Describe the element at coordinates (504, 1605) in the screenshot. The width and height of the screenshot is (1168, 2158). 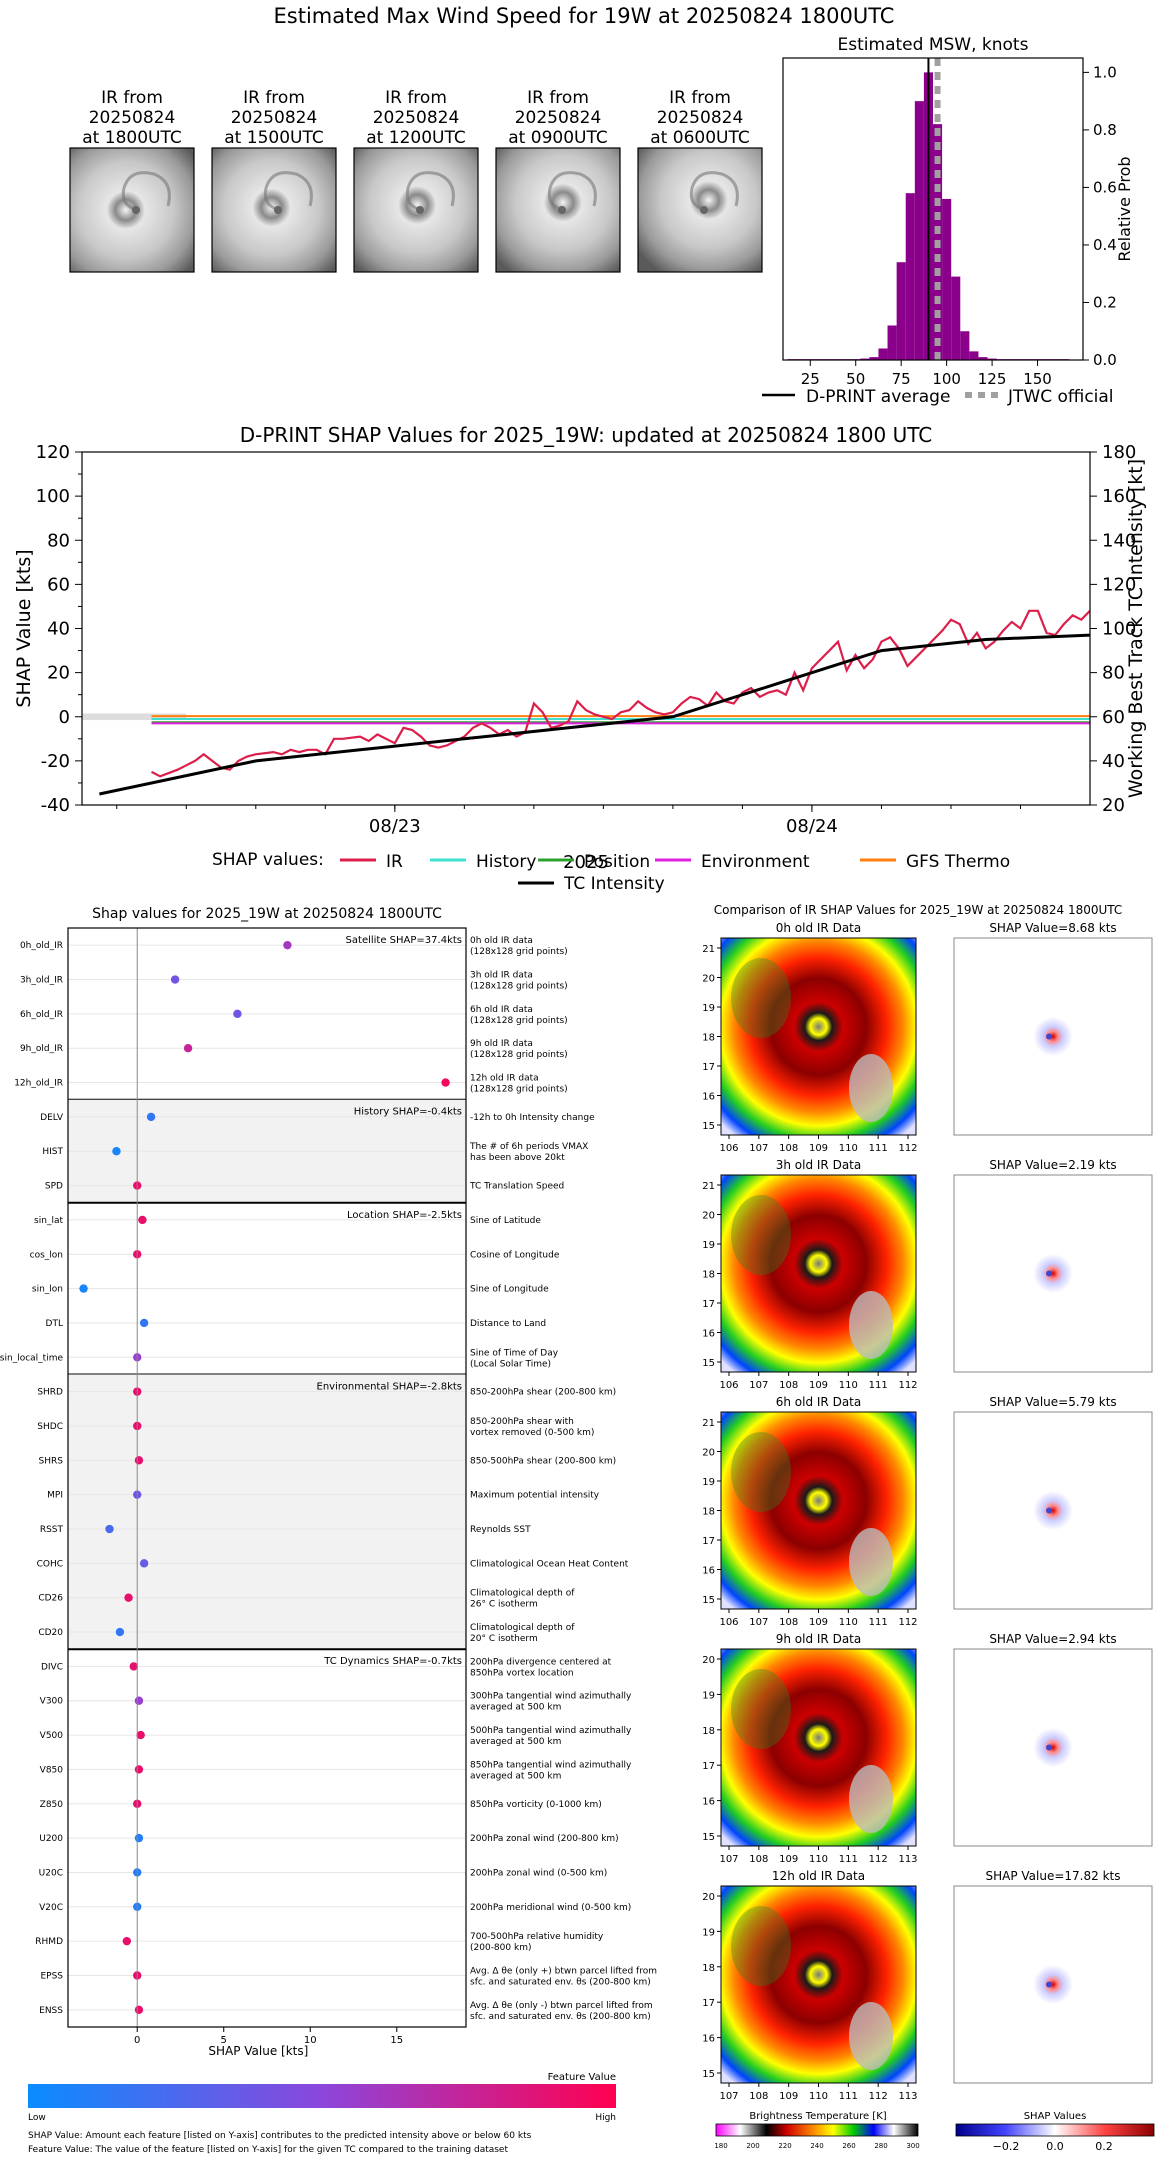
I see `feature-desc: 26° C isotherm` at that location.